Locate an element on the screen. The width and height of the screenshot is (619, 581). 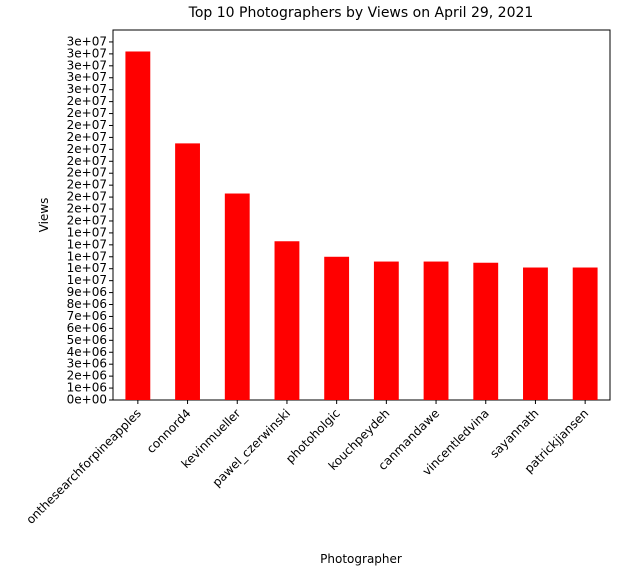
y-tick-label: 1e+06 is located at coordinates (87, 388).